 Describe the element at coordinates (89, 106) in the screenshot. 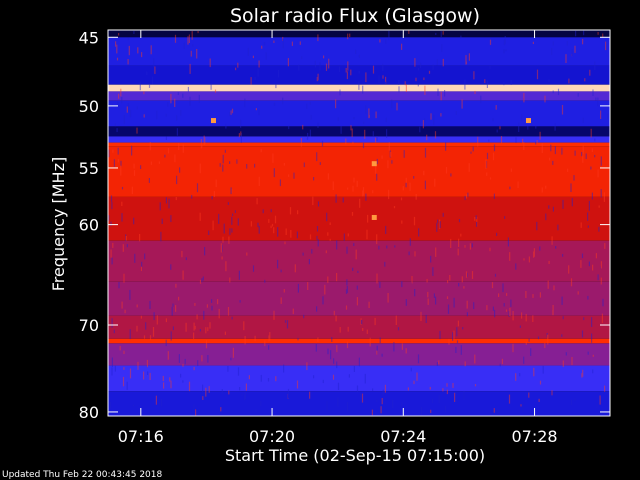

I see `y-tick-label-1: 50` at that location.